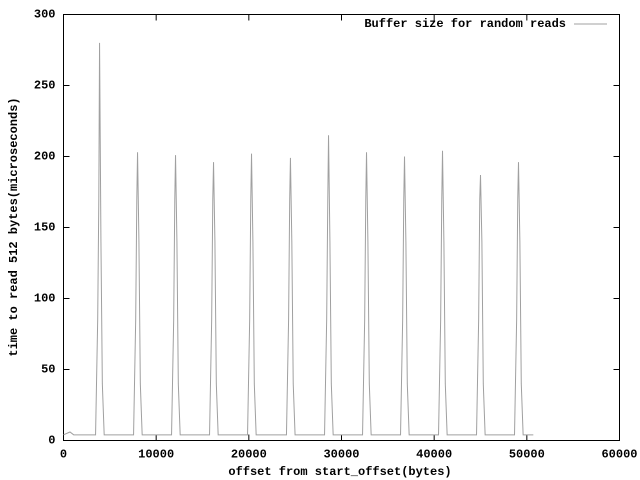 The height and width of the screenshot is (480, 640). I want to click on x-tick-label: 20000, so click(249, 455).